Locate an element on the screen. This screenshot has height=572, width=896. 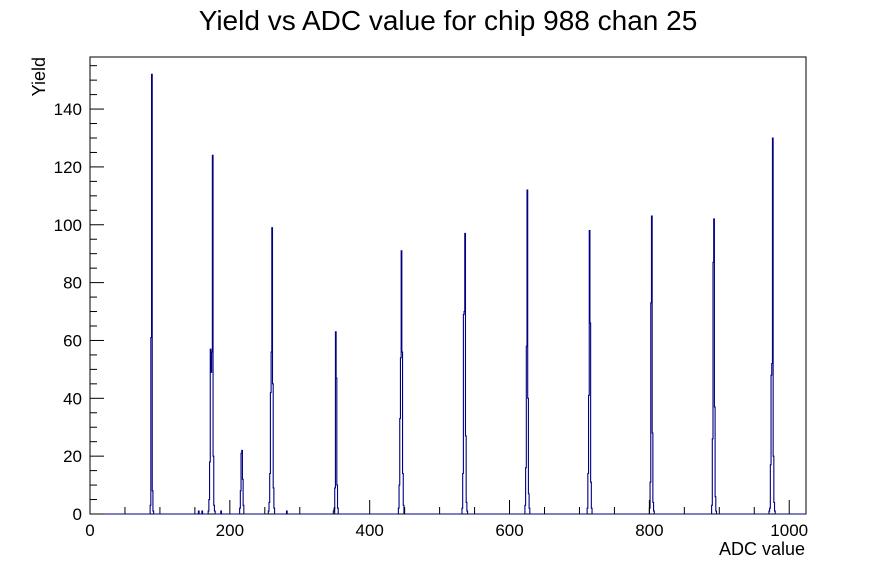
y-tick-label: 80 is located at coordinates (72, 283).